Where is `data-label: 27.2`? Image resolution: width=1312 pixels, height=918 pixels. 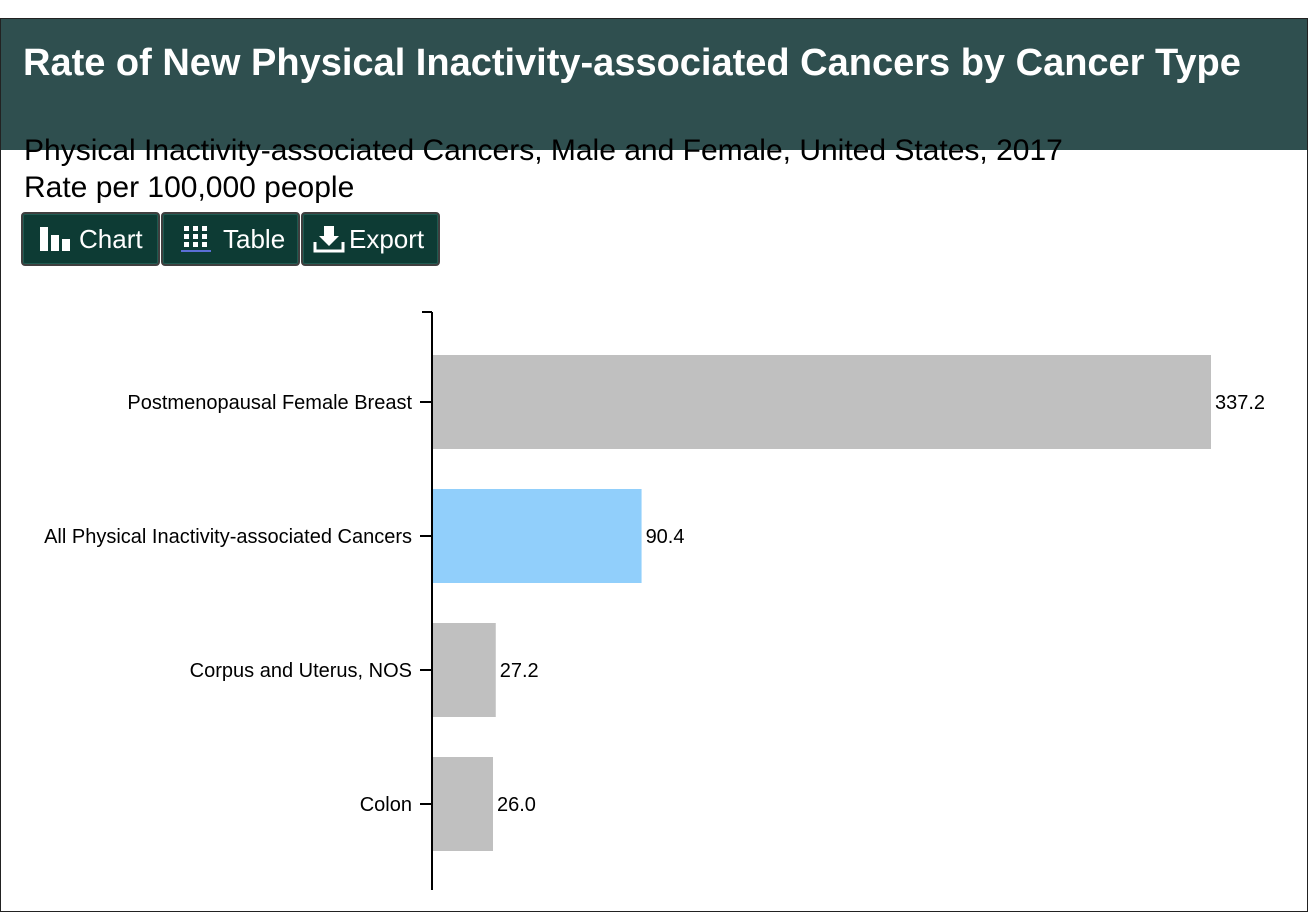 data-label: 27.2 is located at coordinates (519, 671).